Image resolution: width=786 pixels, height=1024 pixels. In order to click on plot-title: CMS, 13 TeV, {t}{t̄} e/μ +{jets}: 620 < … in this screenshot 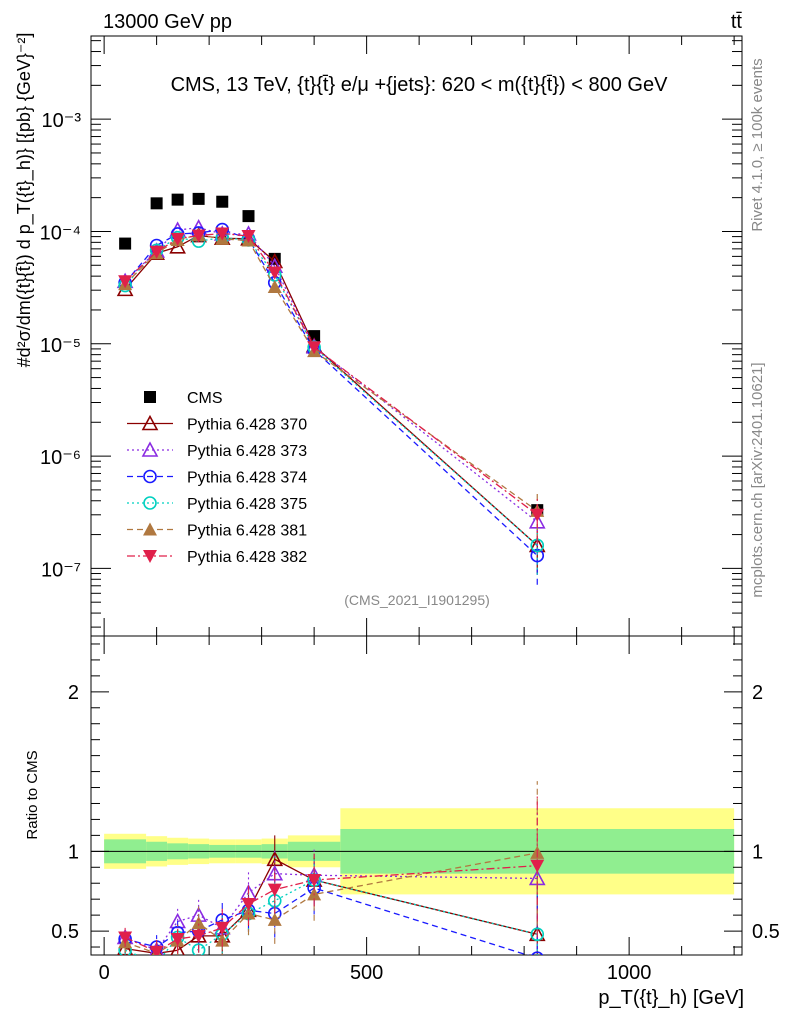, I will do `click(420, 85)`.